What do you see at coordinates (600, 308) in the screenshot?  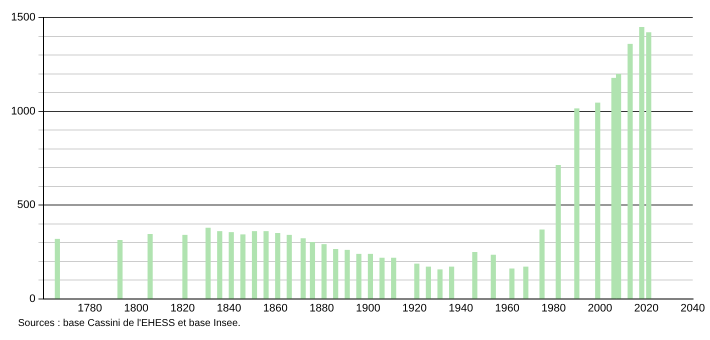 I see `x-tick-label: 2000` at bounding box center [600, 308].